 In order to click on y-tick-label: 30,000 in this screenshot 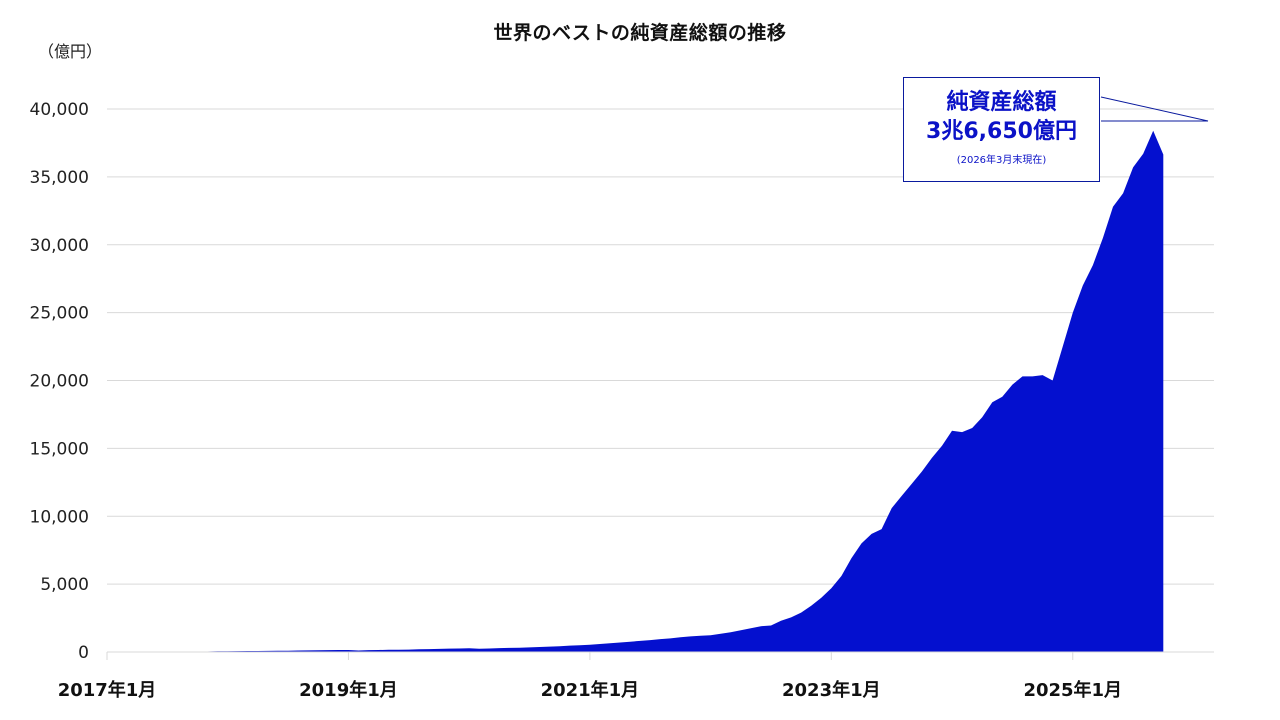, I will do `click(59, 246)`.